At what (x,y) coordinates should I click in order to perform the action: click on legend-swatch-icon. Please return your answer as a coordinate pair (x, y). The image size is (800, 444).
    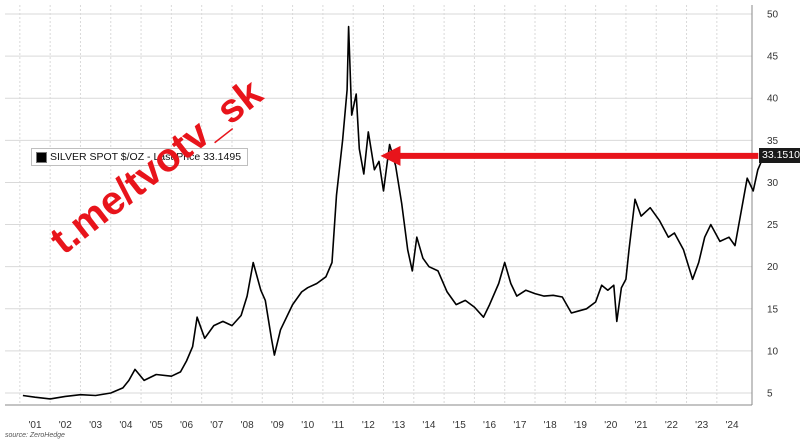
    Looking at the image, I should click on (41, 157).